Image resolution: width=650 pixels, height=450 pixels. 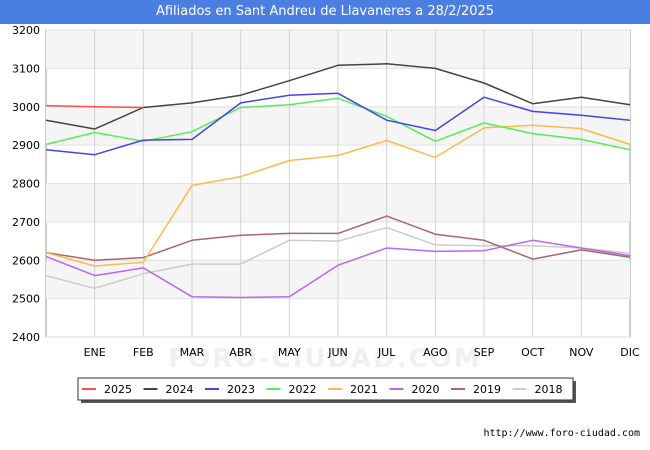 I want to click on source-url: http://www.foro-ciudad.com, so click(x=561, y=433).